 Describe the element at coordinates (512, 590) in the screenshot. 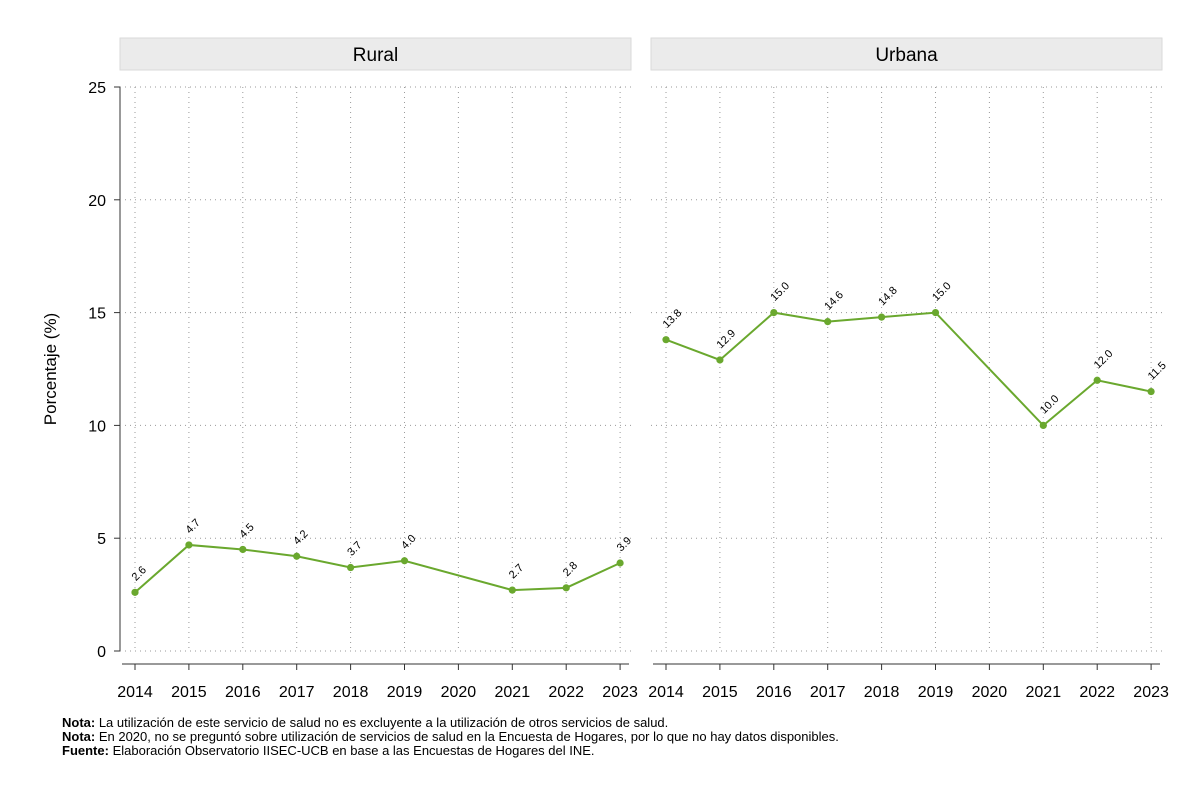

I see `point-rural-2021` at that location.